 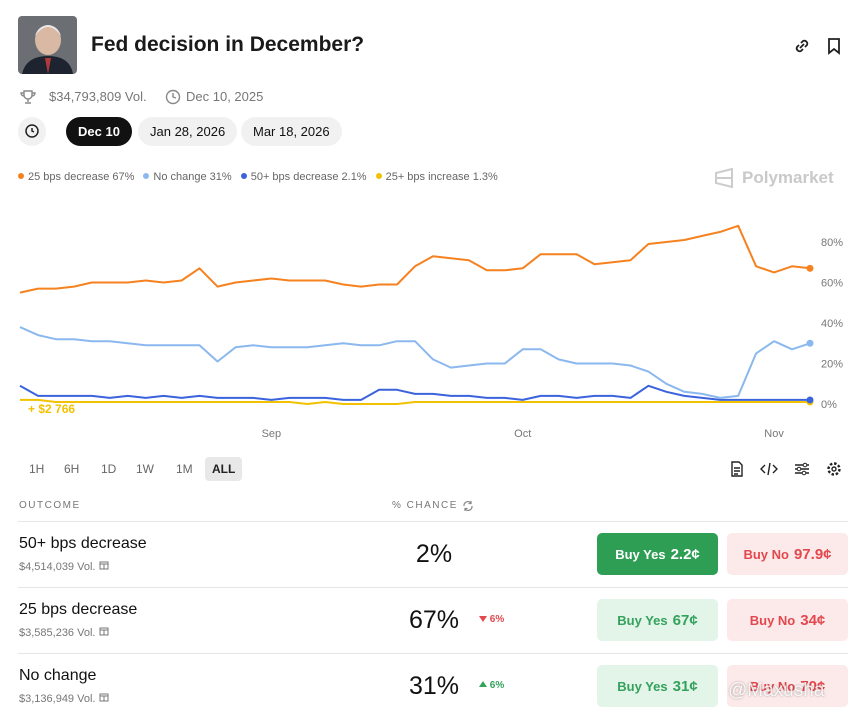 I want to click on annotation: + $2 766, so click(x=51, y=409).